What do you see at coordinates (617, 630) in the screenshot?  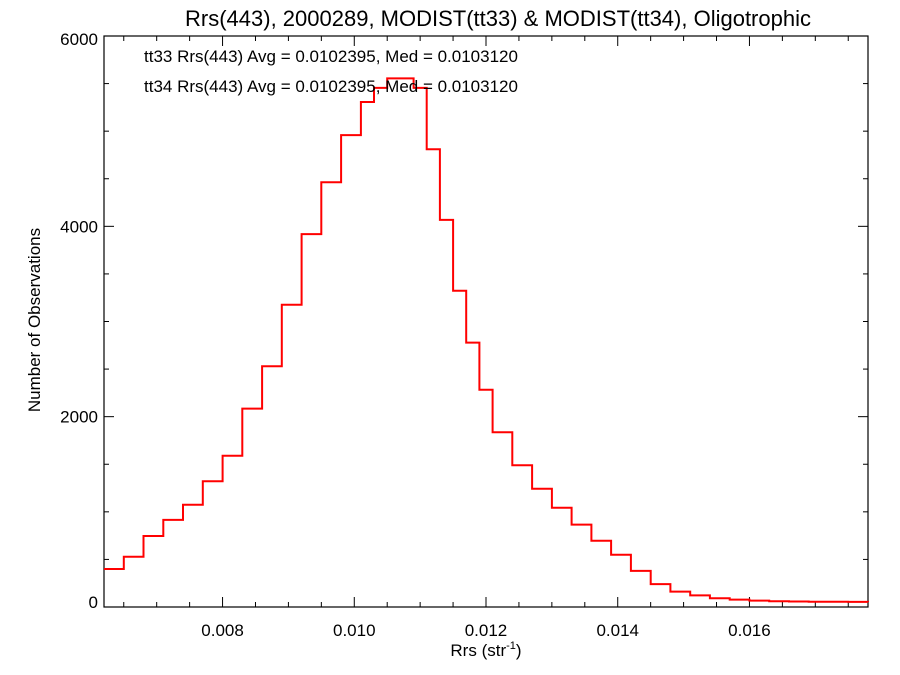 I see `x-tick-label: 0.014` at bounding box center [617, 630].